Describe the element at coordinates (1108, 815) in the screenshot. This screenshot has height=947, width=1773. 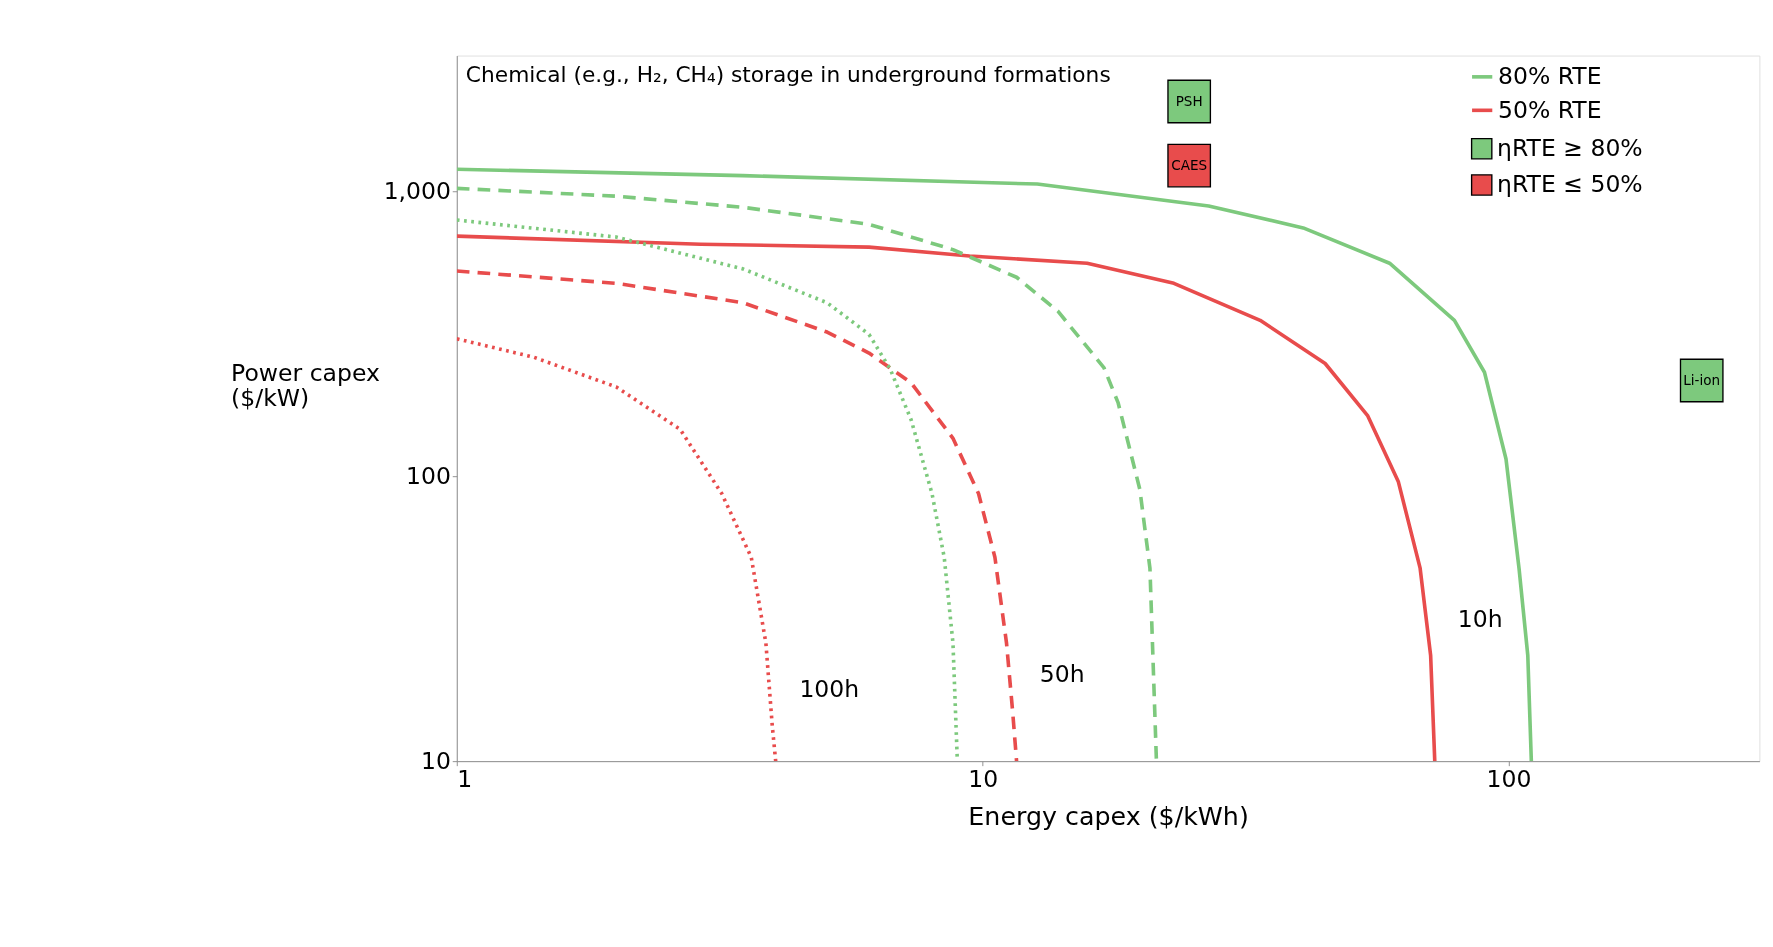
I see `x-axis-title: Energy capex ($/kWh)` at that location.